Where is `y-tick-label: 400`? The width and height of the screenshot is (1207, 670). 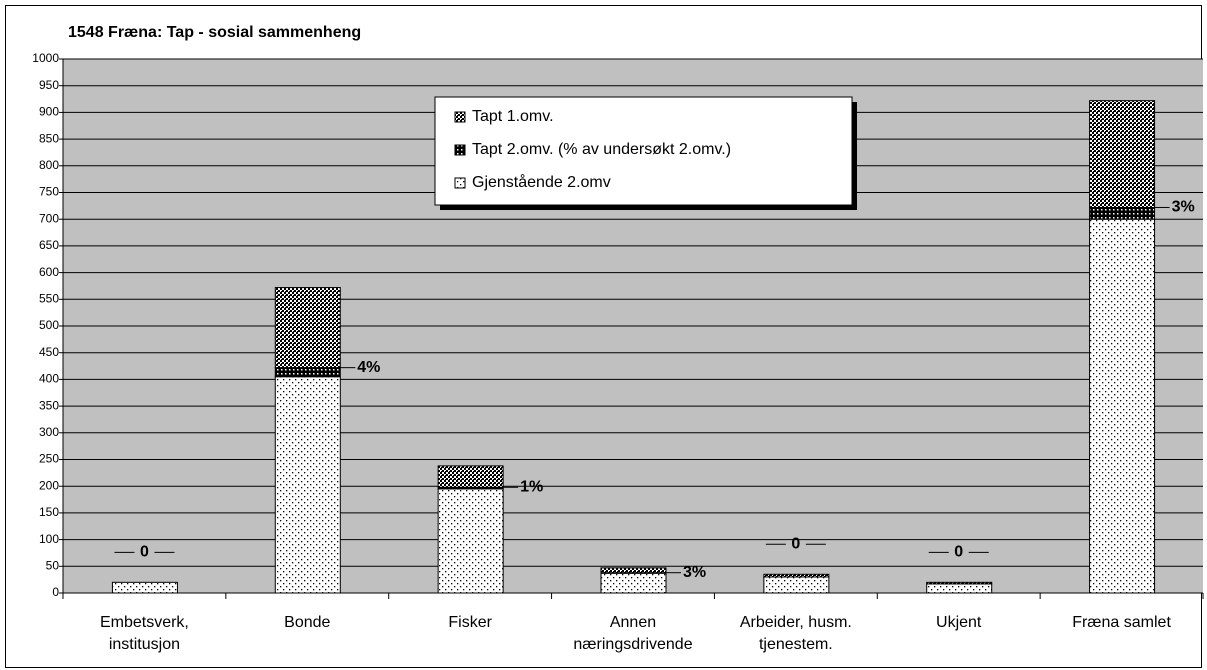
y-tick-label: 400 is located at coordinates (49, 379).